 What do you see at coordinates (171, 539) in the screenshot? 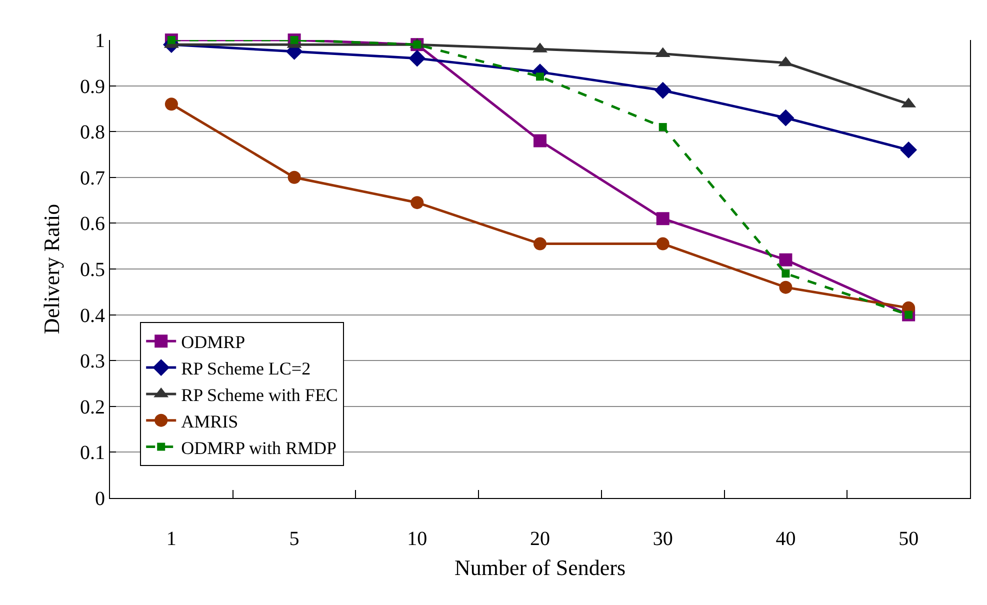
I see `x-tick-label: 1` at bounding box center [171, 539].